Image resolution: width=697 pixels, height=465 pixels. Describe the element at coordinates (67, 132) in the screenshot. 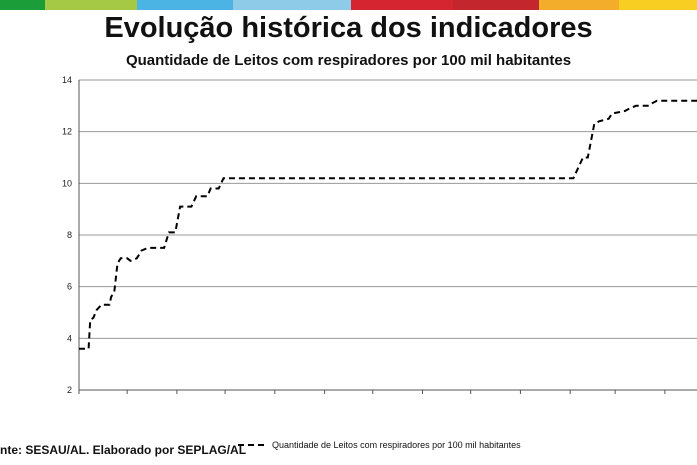

I see `y-tick-label: 12` at that location.